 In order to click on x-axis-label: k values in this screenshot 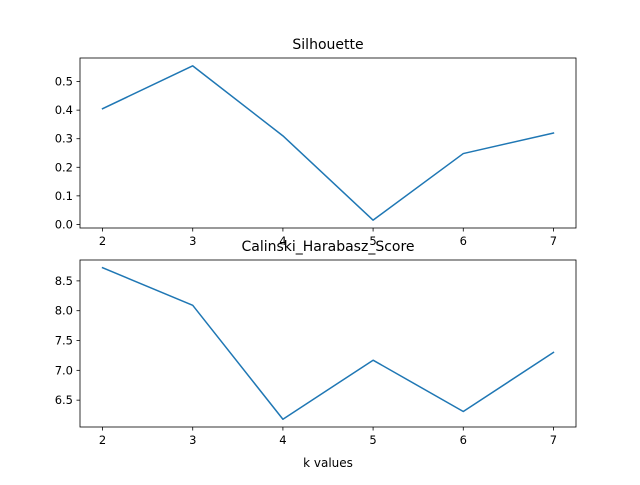, I will do `click(328, 463)`.